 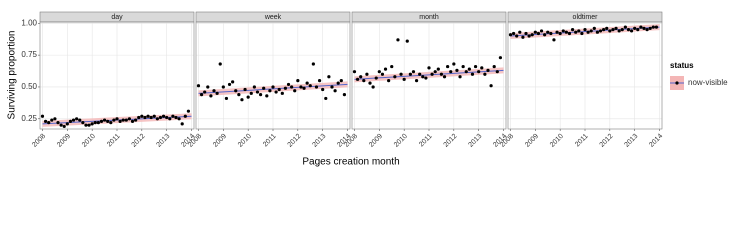 I want to click on legend-key-point, so click(x=677, y=83).